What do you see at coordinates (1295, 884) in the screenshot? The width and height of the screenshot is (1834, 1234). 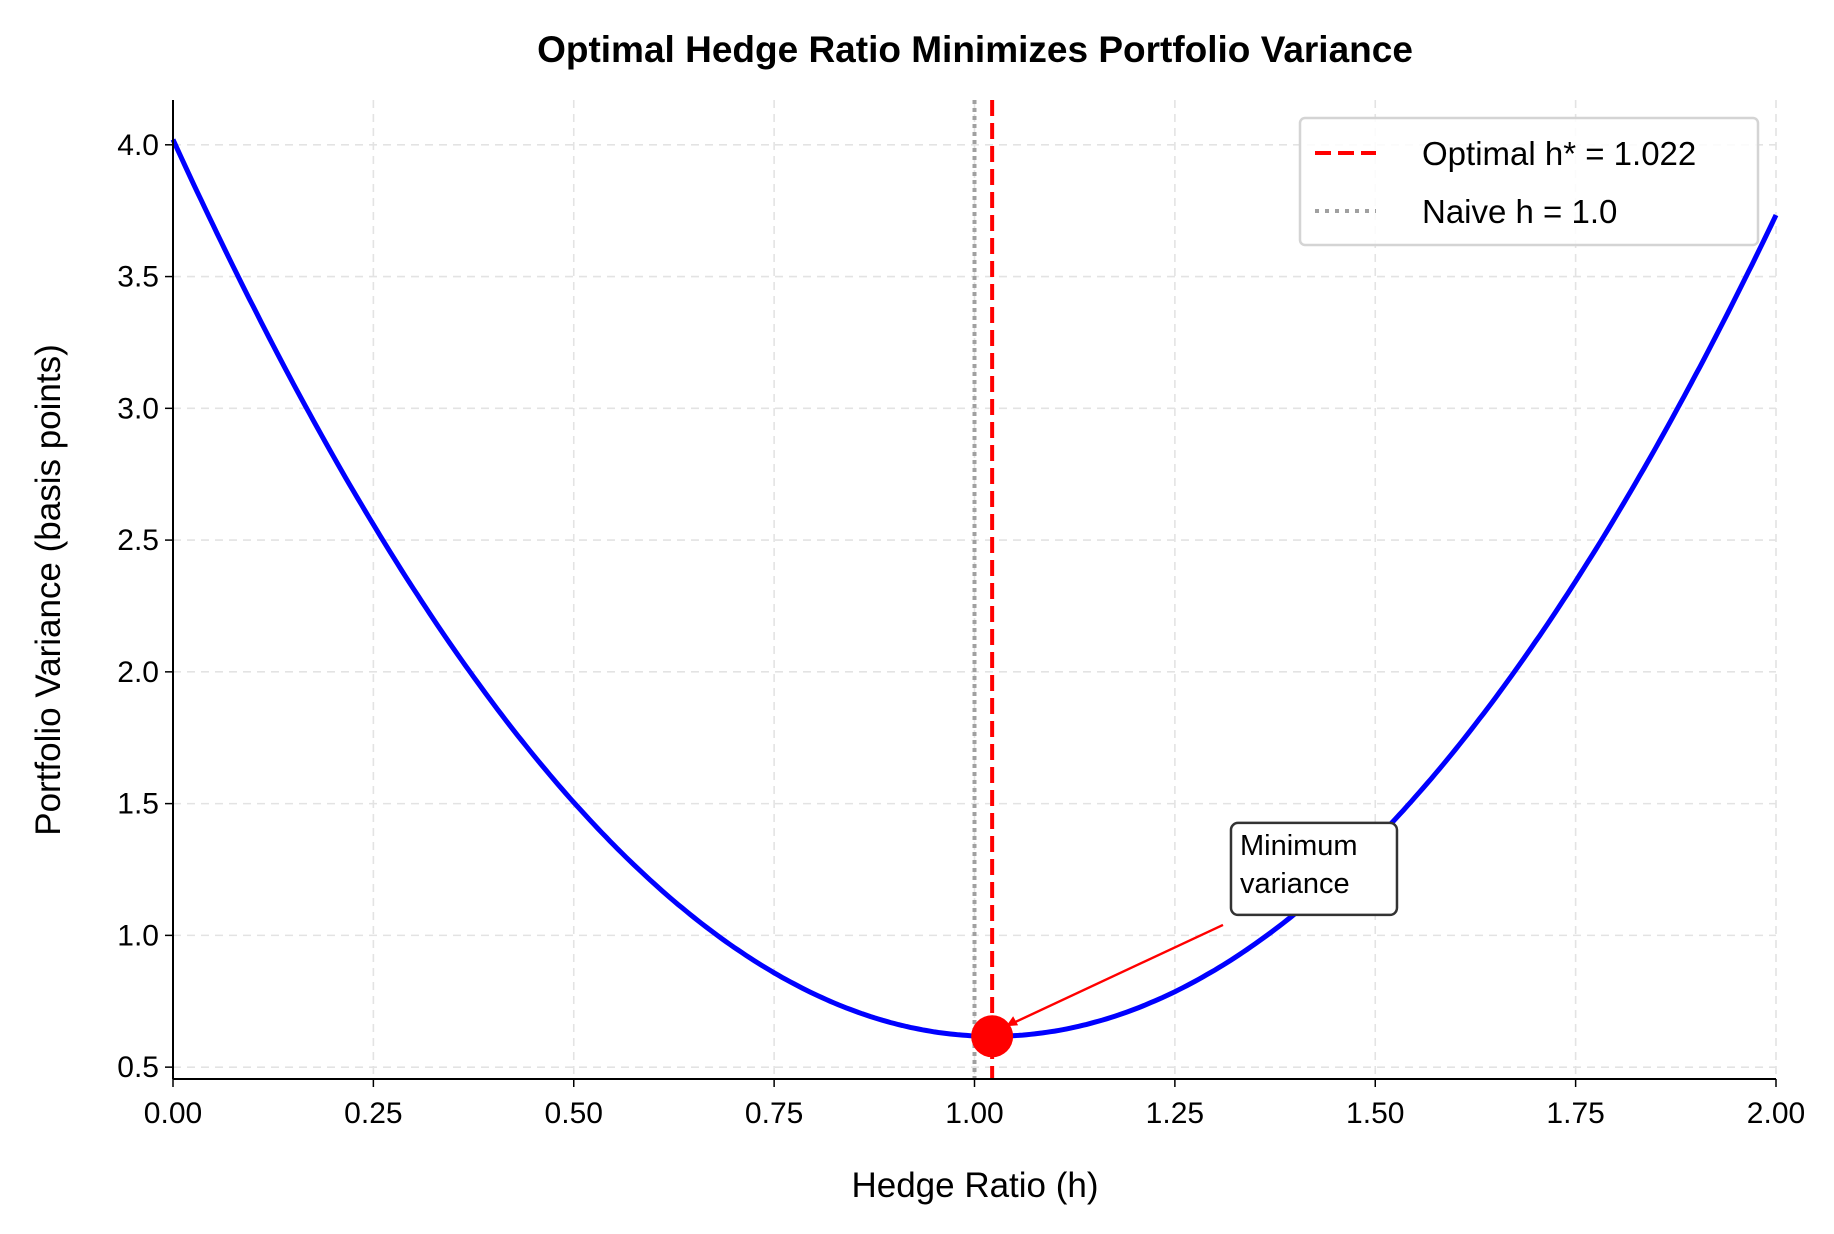 I see `annotation-text: variance` at bounding box center [1295, 884].